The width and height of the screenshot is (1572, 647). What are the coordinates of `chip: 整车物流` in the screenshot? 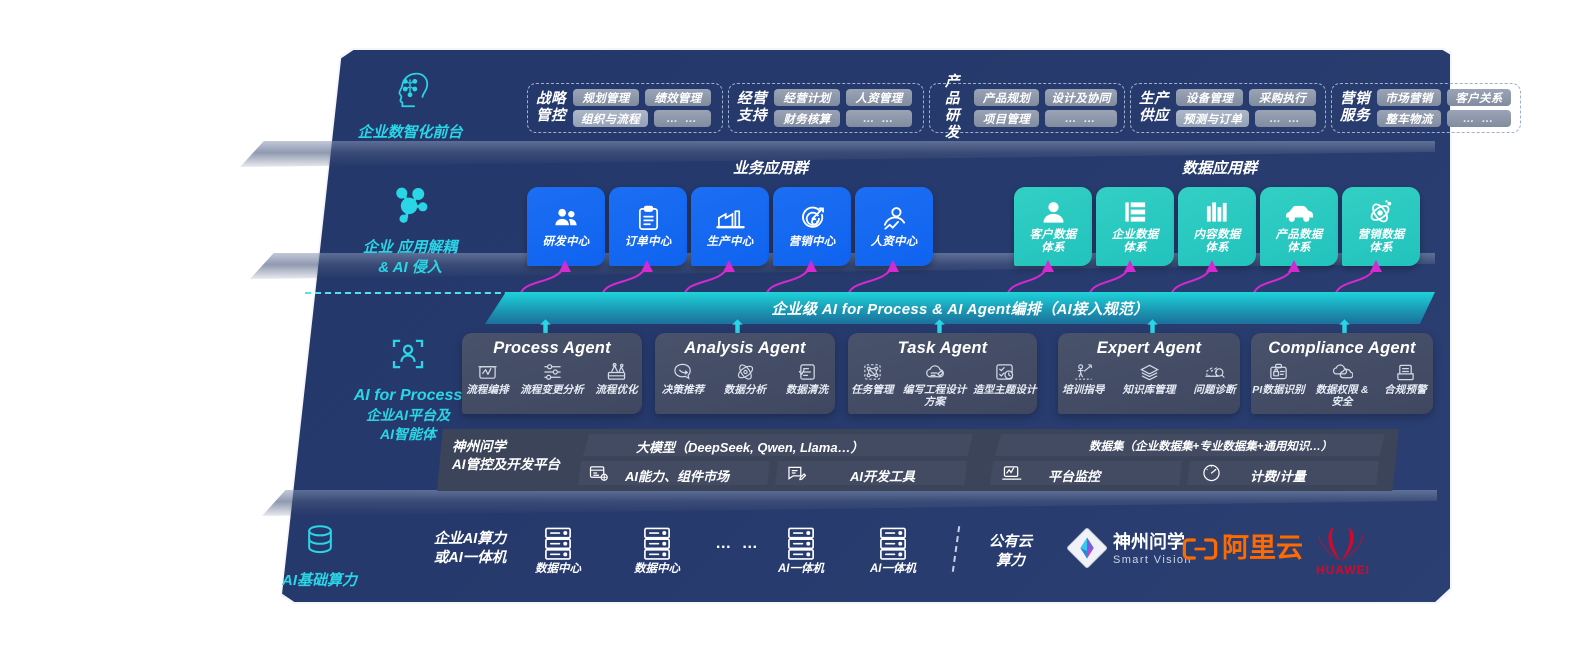 It's located at (1409, 118).